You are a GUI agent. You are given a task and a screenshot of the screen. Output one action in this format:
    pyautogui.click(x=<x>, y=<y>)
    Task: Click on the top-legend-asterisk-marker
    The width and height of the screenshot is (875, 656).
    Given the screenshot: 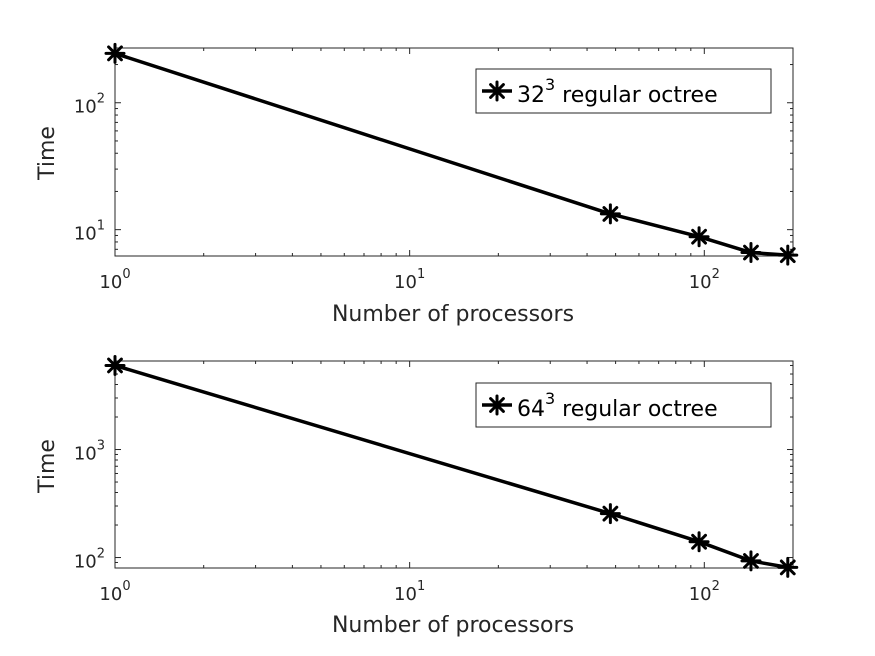 What is the action you would take?
    pyautogui.click(x=497, y=91)
    